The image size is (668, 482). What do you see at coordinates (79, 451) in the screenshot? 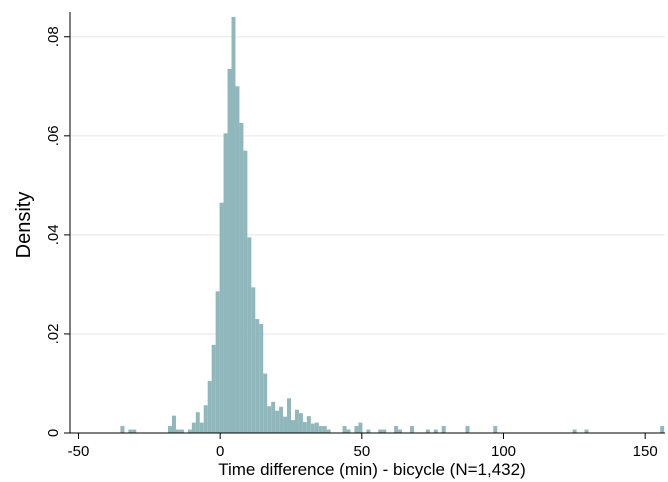
I see `x-tick-label-0: -50` at bounding box center [79, 451].